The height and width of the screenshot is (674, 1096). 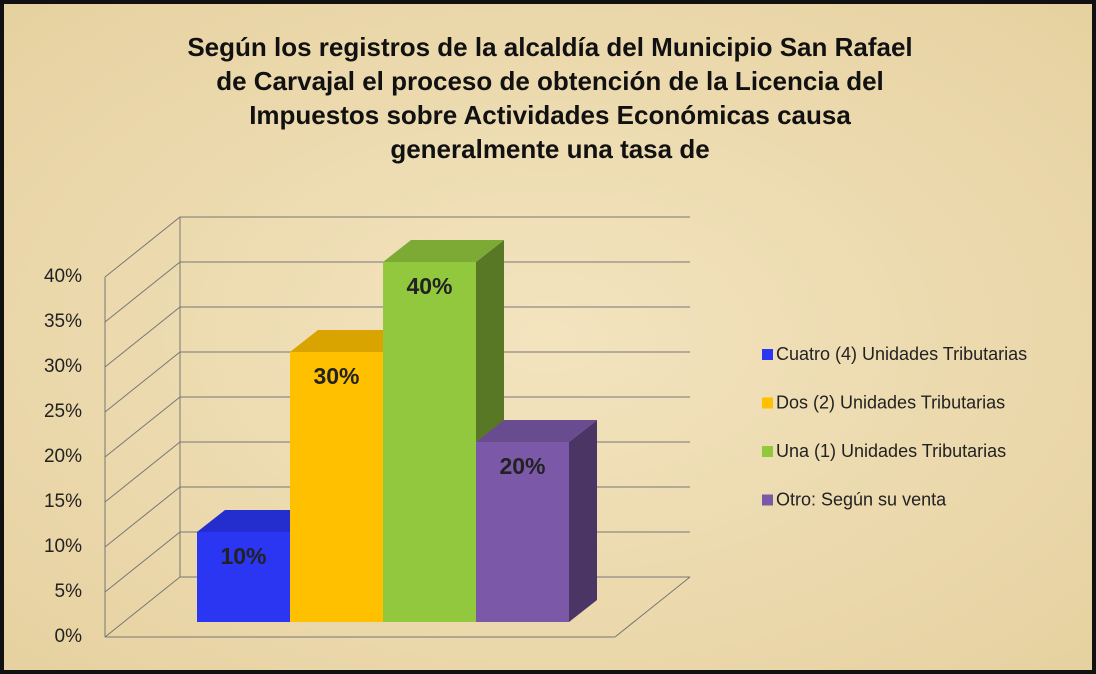 I want to click on y-tick-label: 15%, so click(x=63, y=501).